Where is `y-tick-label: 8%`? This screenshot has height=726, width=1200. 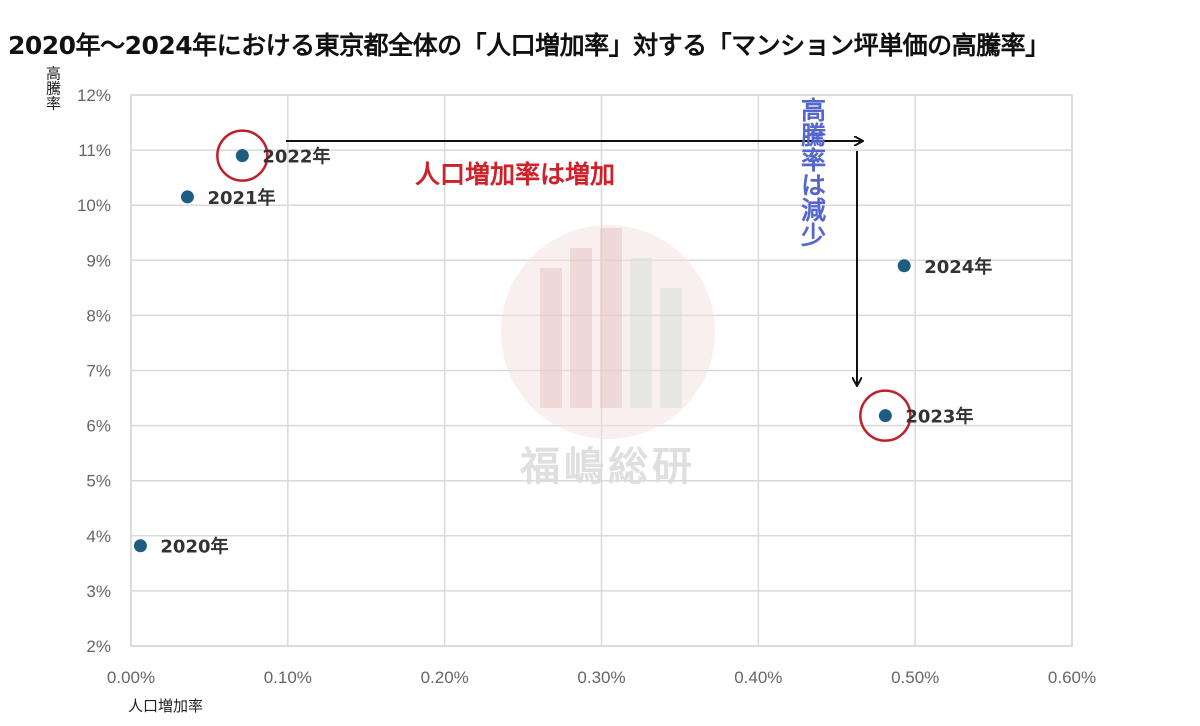 y-tick-label: 8% is located at coordinates (98, 315).